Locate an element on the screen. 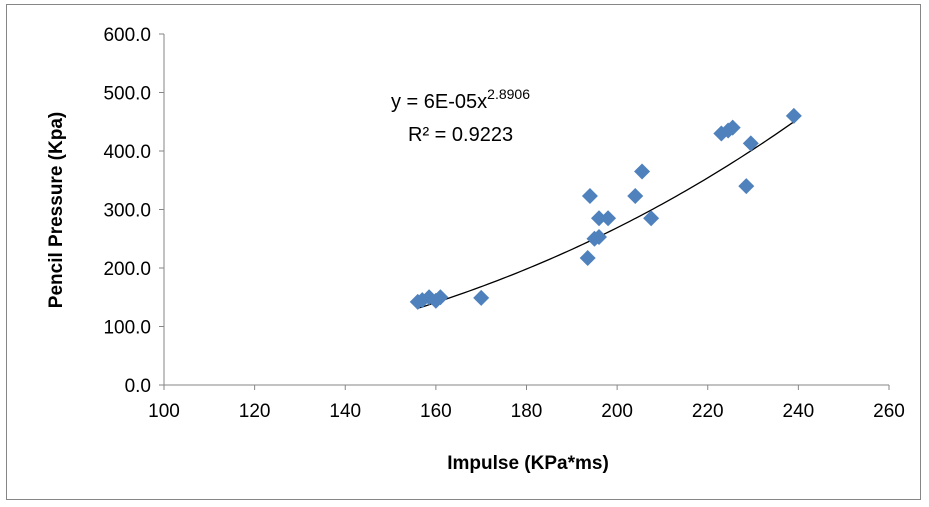 The image size is (929, 507). y-tick-label: 0.0 is located at coordinates (138, 386).